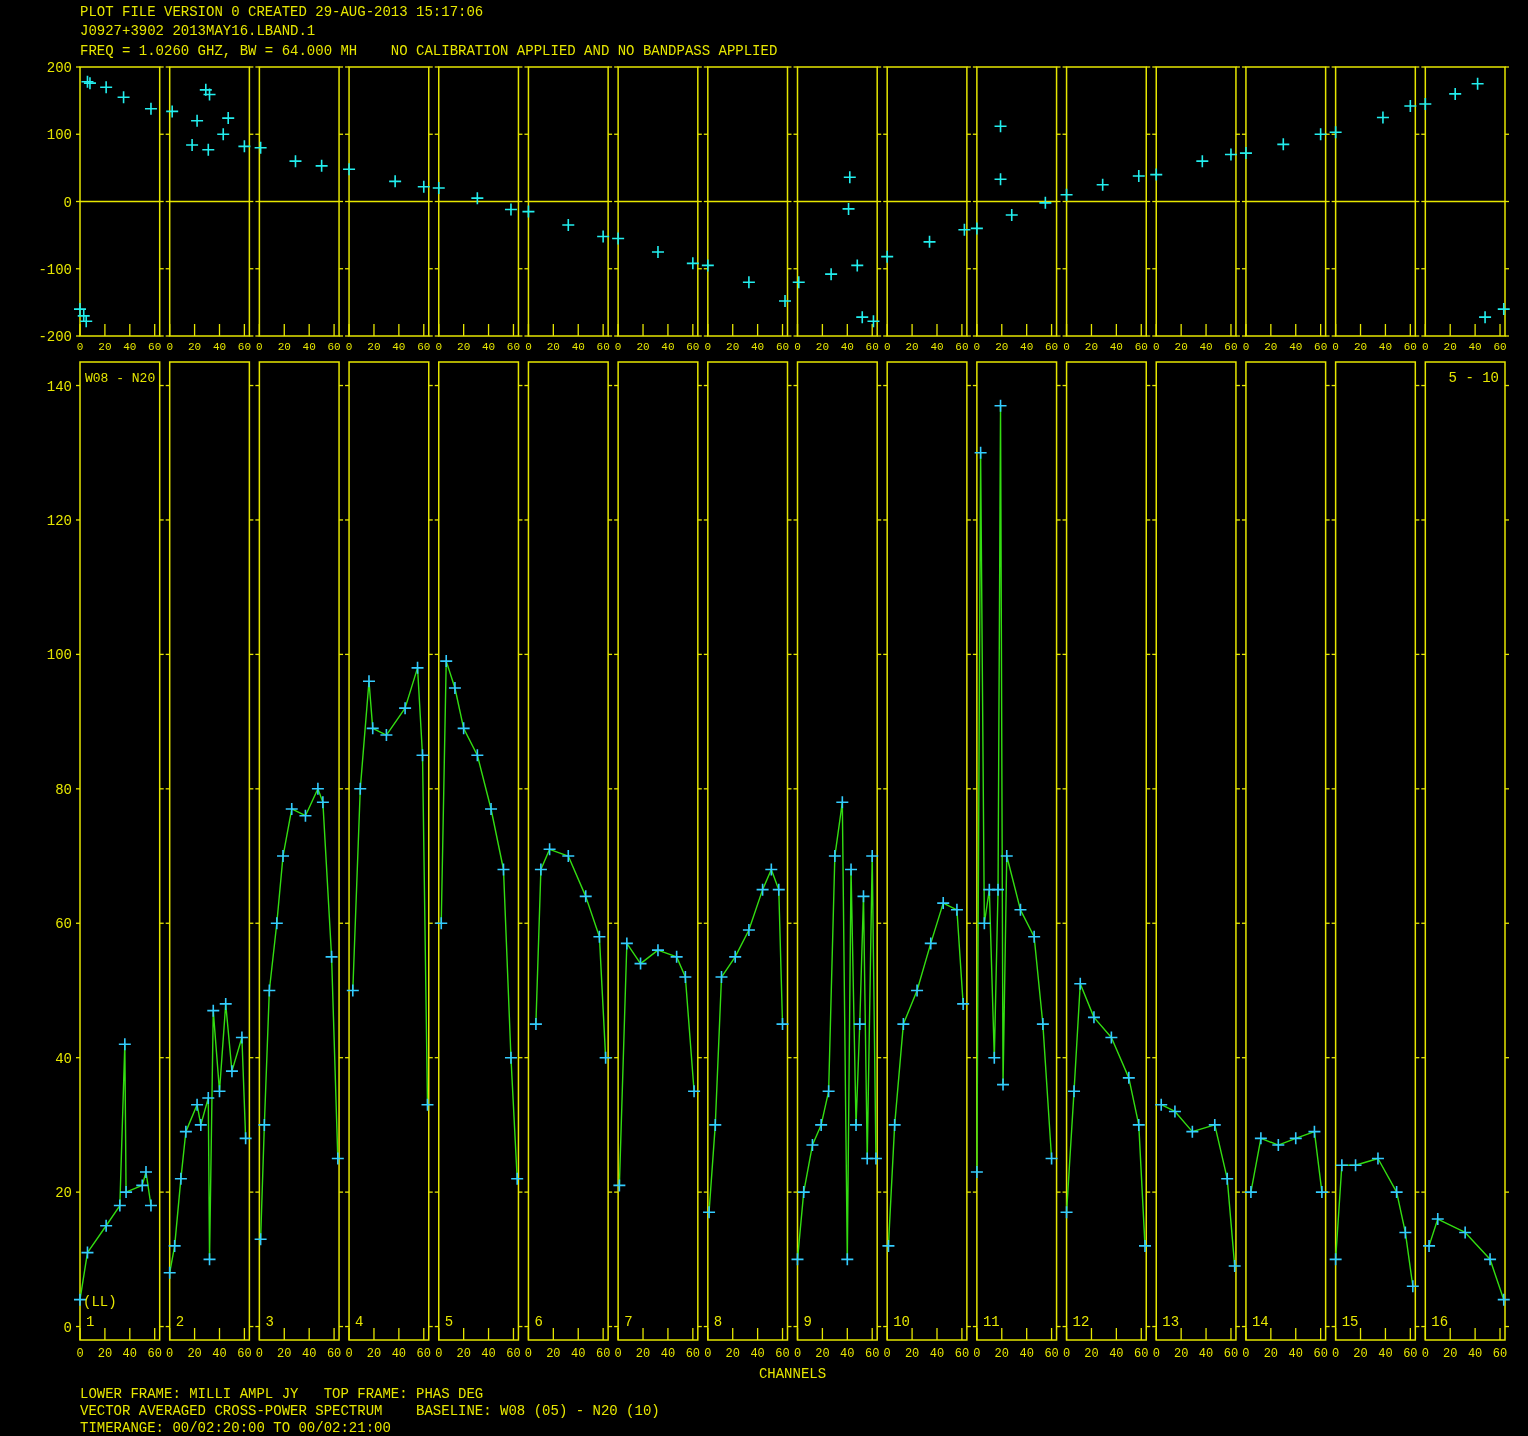 This screenshot has height=1436, width=1528. I want to click on text: PLOT FILE VERSION 0 CREATED 29-AUG-2013 15:17:06, so click(282, 12).